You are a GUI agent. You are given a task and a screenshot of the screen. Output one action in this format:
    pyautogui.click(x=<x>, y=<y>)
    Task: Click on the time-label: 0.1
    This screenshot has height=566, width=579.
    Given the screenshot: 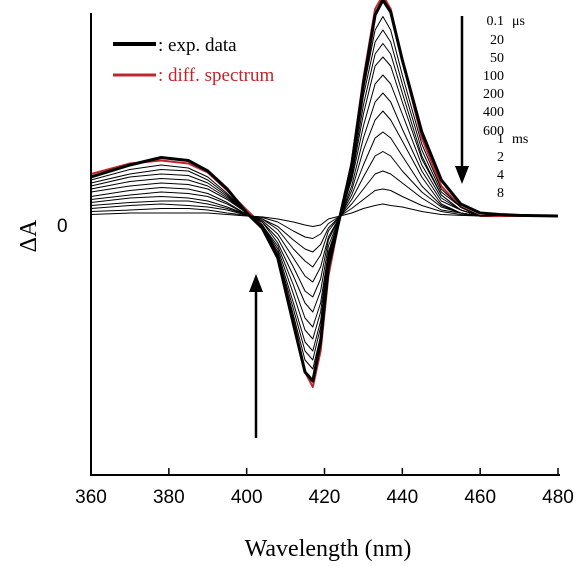 What is the action you would take?
    pyautogui.click(x=496, y=21)
    